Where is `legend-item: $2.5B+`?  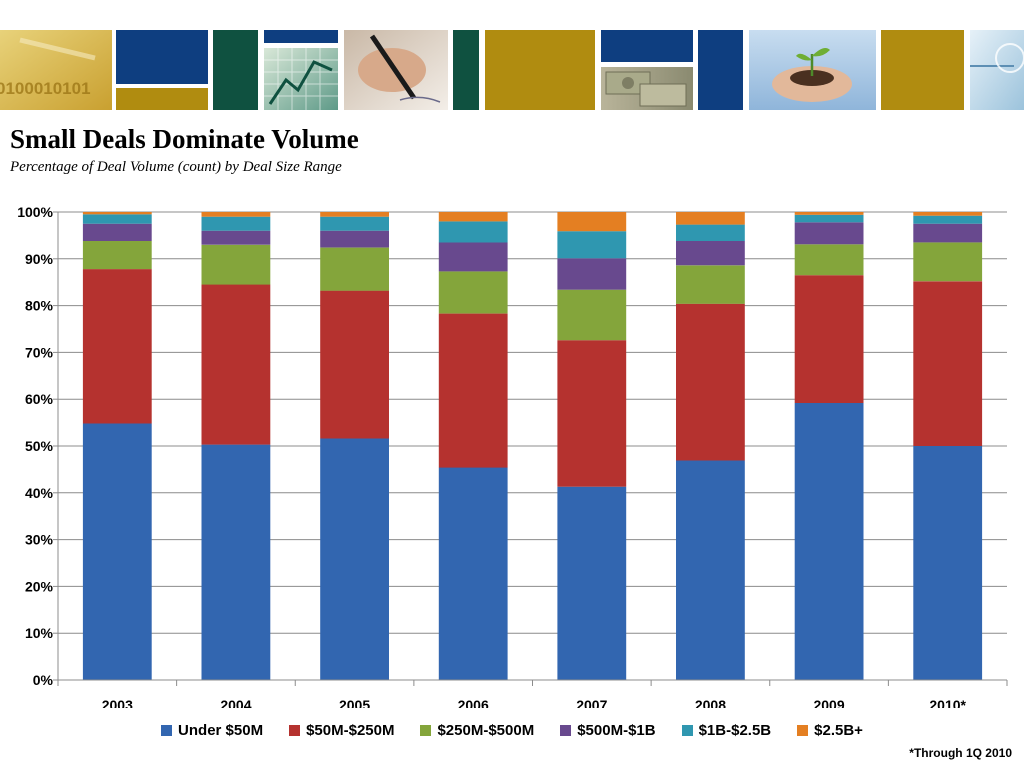 legend-item: $2.5B+ is located at coordinates (830, 730).